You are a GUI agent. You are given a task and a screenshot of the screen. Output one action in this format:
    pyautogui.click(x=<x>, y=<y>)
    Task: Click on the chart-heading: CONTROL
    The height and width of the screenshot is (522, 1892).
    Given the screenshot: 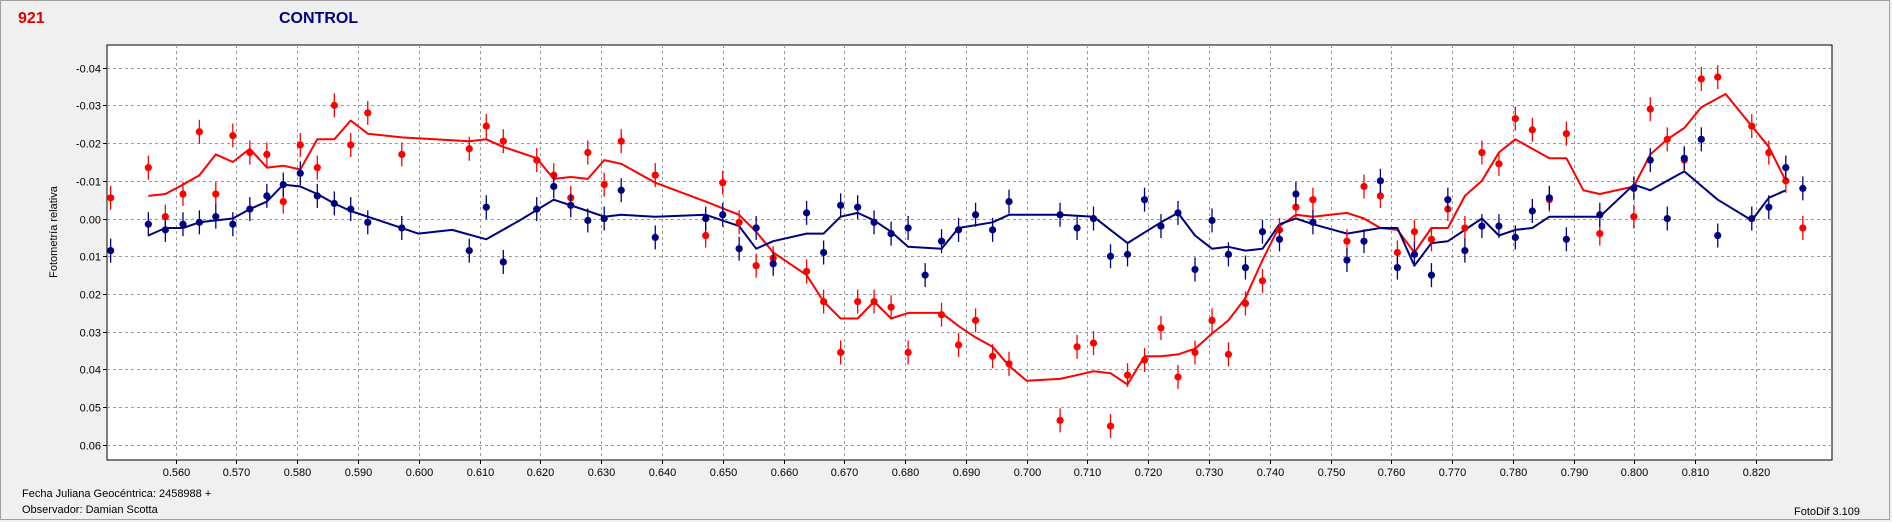 What is the action you would take?
    pyautogui.click(x=319, y=18)
    